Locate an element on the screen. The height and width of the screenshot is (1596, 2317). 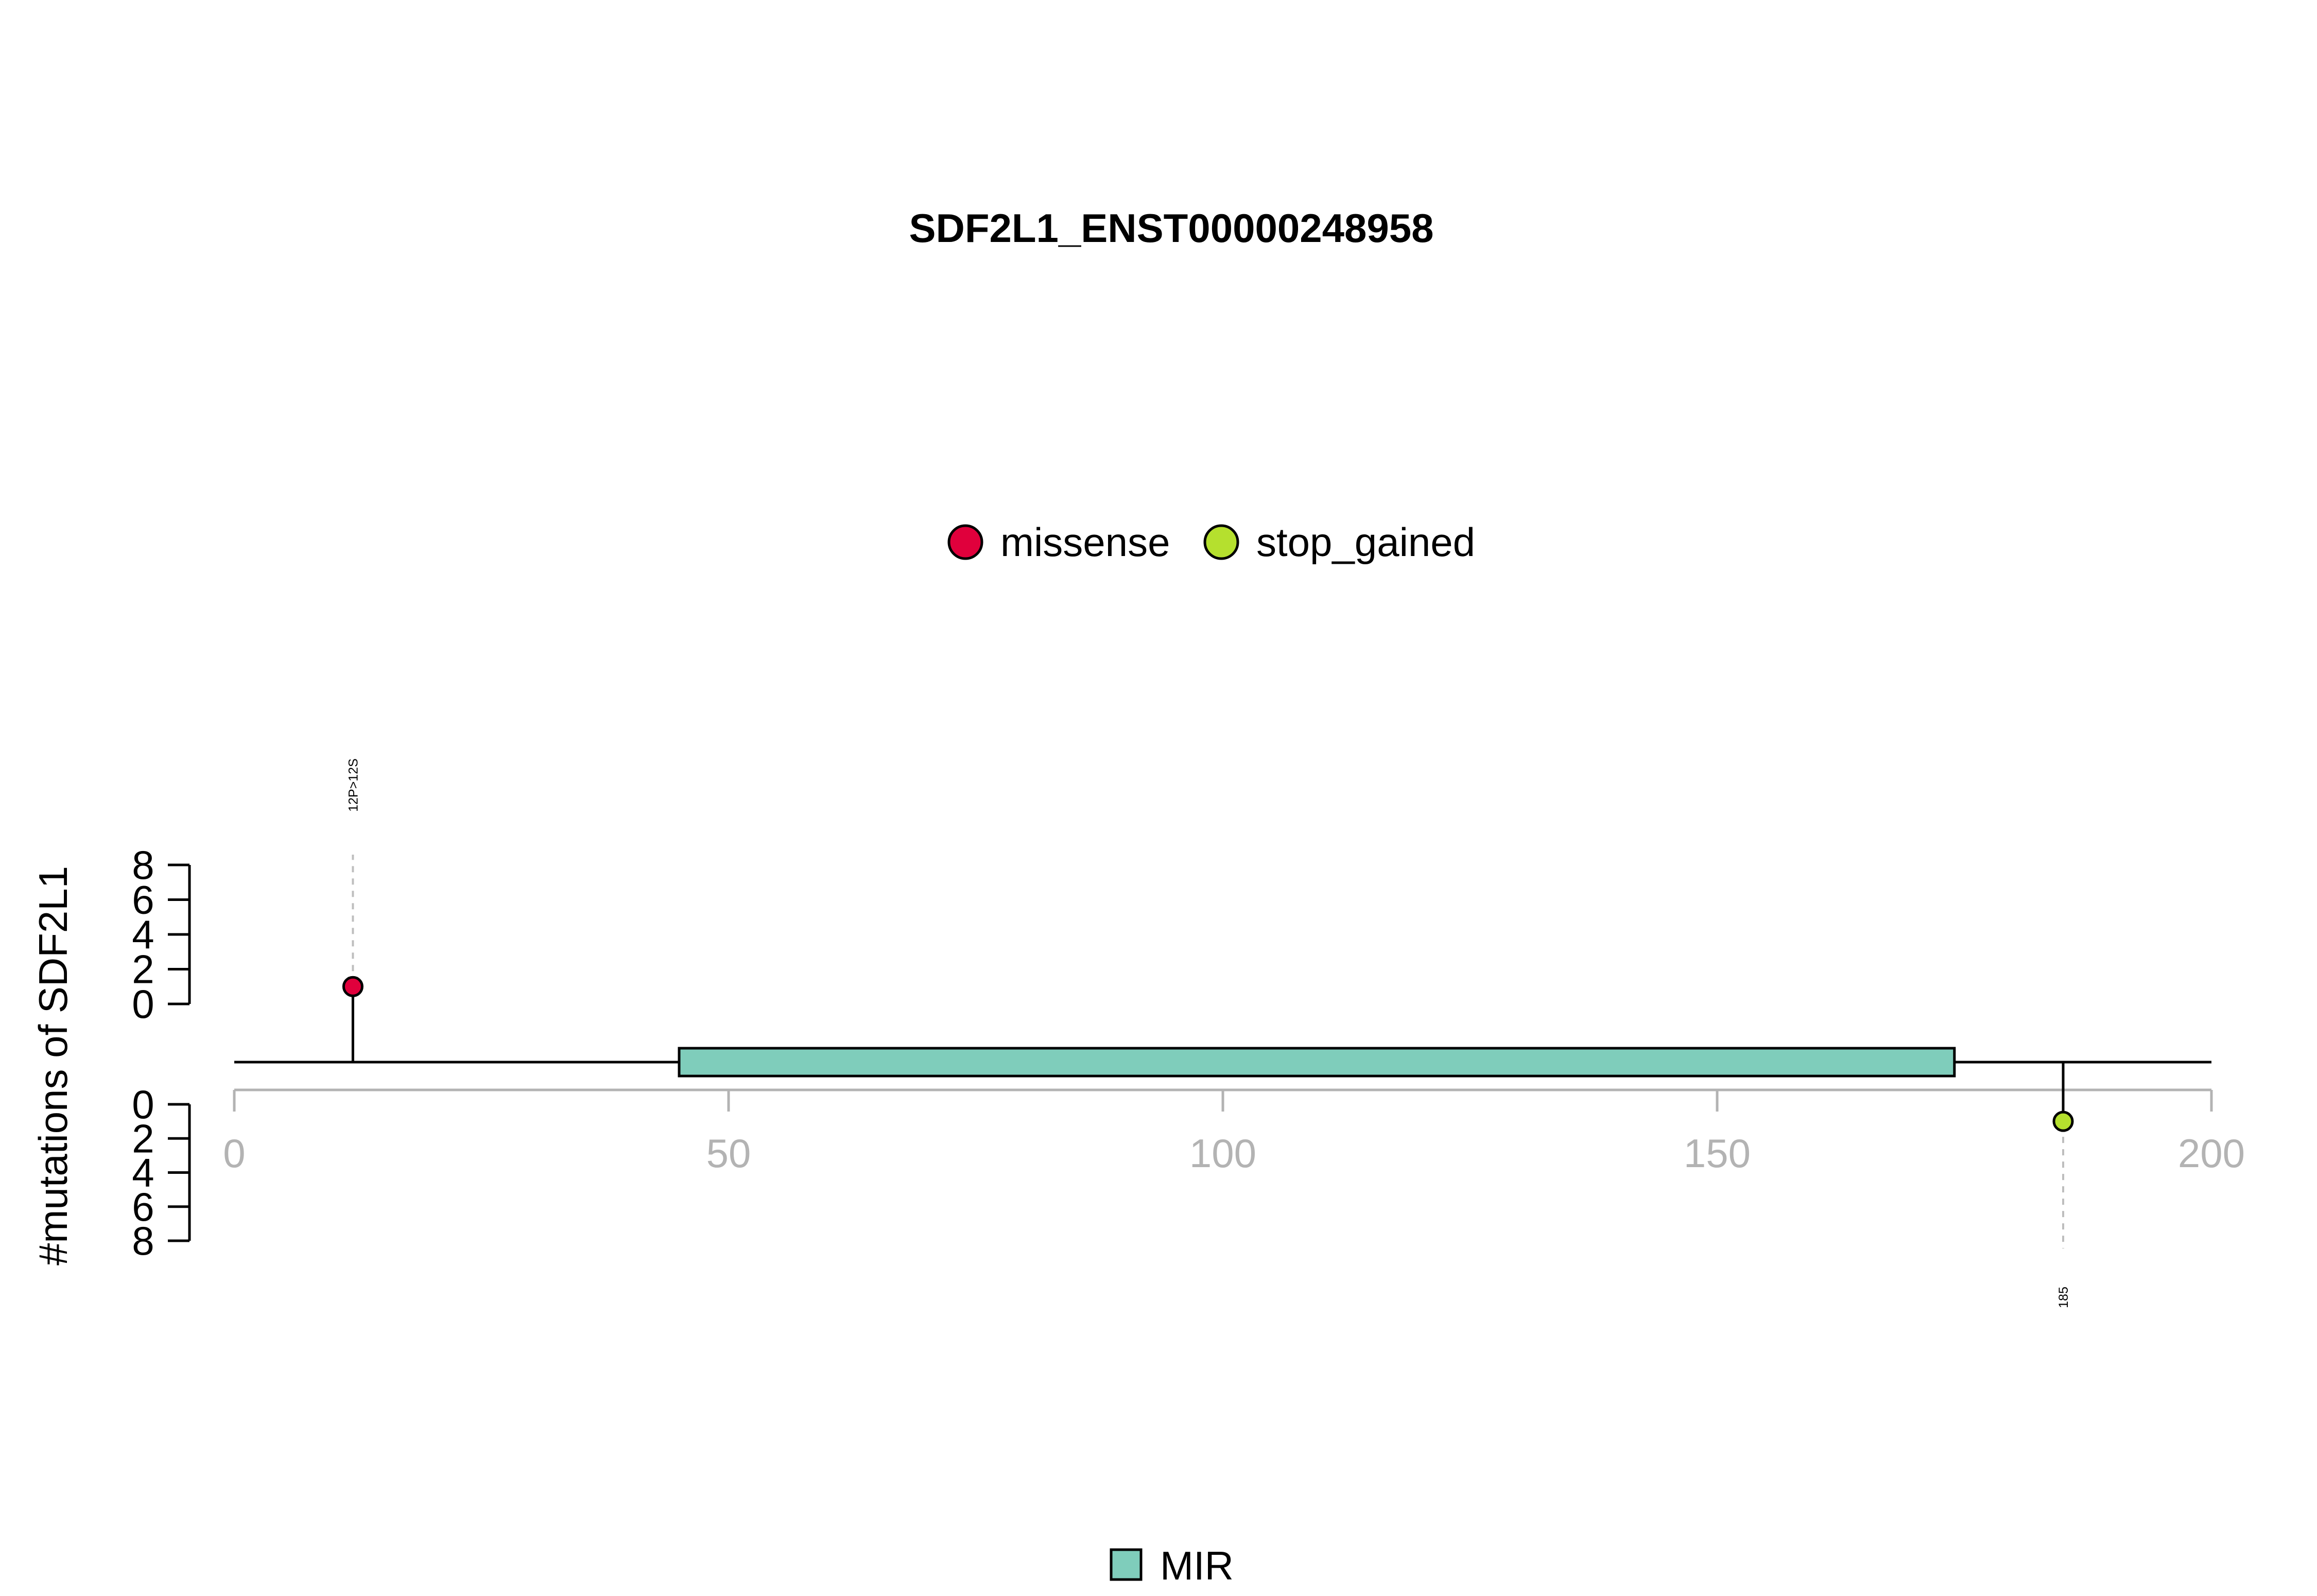
mutation-label-stop_gained-185: 185 is located at coordinates (2063, 1297).